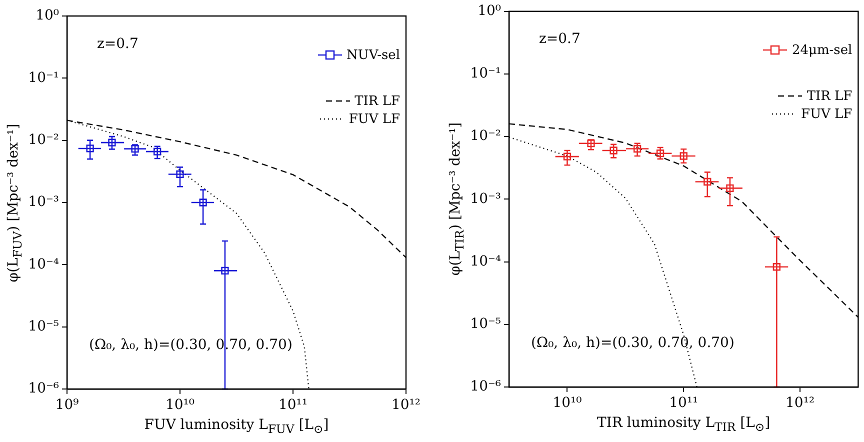 Image resolution: width=864 pixels, height=442 pixels. Describe the element at coordinates (822, 50) in the screenshot. I see `legend-label: 24μm-sel` at that location.